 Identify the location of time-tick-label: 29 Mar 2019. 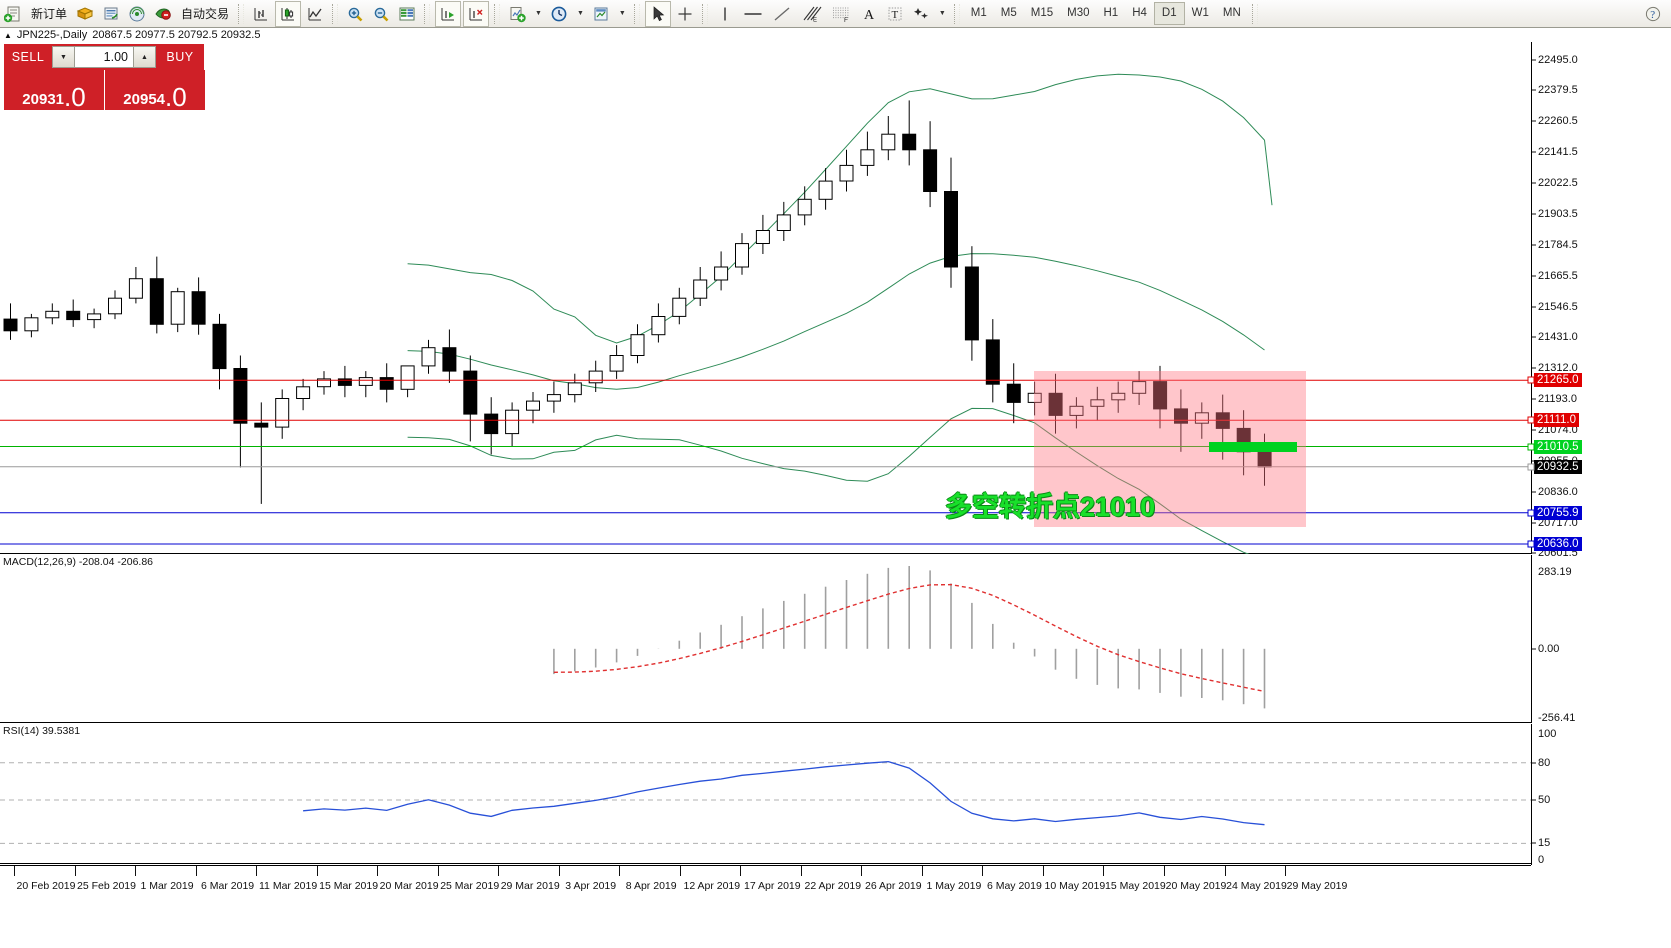
(530, 886).